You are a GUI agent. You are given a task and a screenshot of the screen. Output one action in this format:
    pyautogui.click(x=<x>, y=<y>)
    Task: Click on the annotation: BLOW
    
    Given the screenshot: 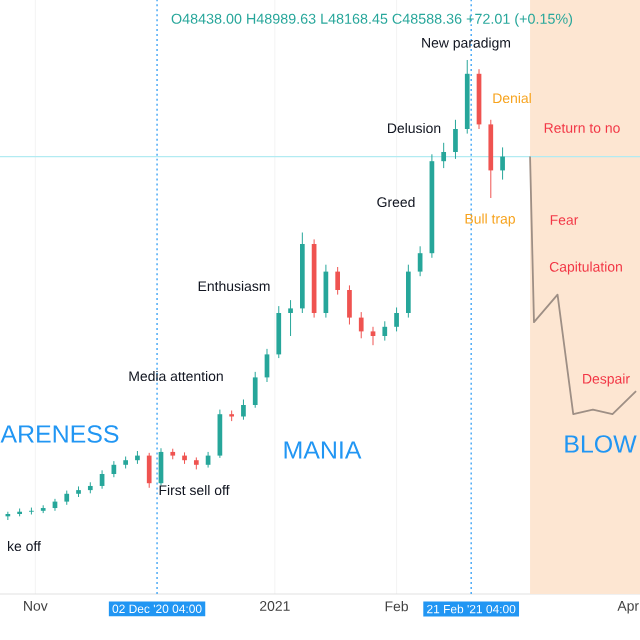 What is the action you would take?
    pyautogui.click(x=601, y=444)
    